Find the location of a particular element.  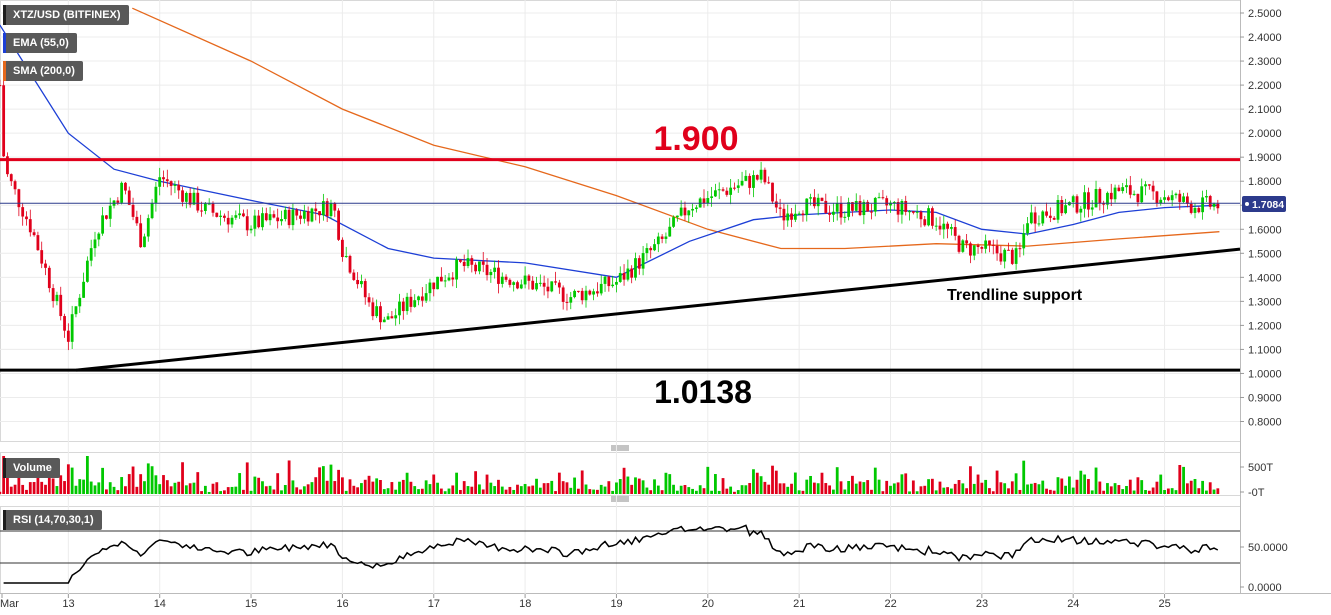

sma-legend-tag: SMA (200,0) is located at coordinates (43, 71).